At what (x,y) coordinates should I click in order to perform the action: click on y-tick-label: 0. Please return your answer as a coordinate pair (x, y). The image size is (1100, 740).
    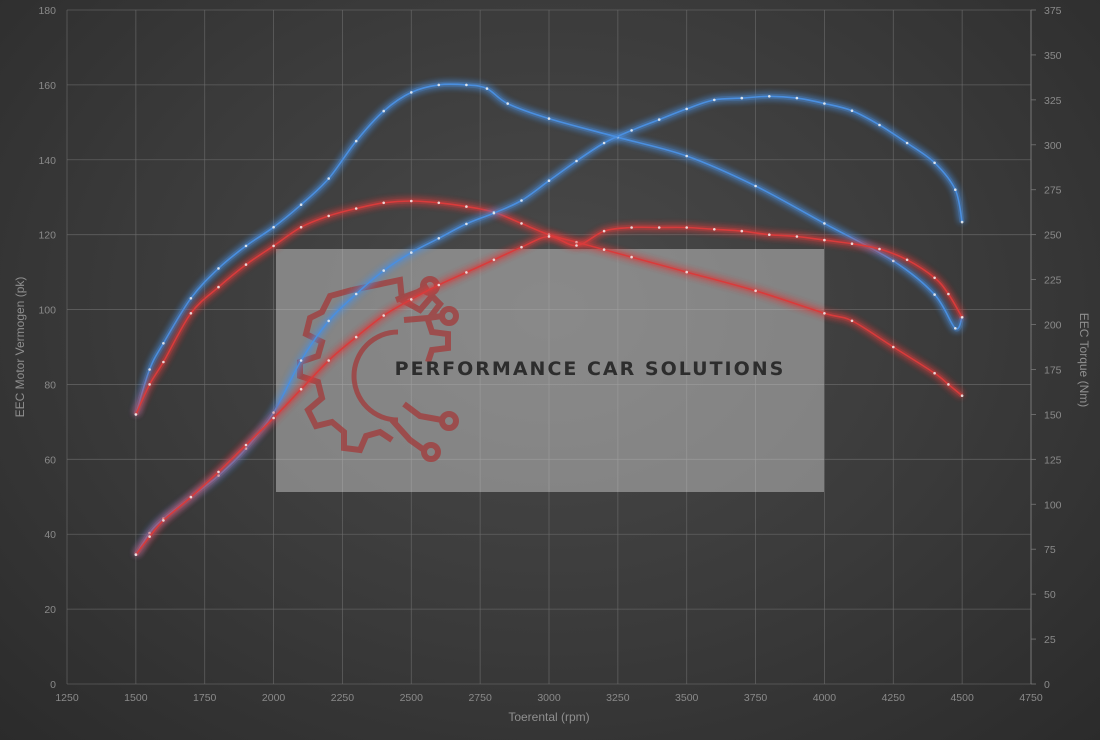
    Looking at the image, I should click on (53, 685).